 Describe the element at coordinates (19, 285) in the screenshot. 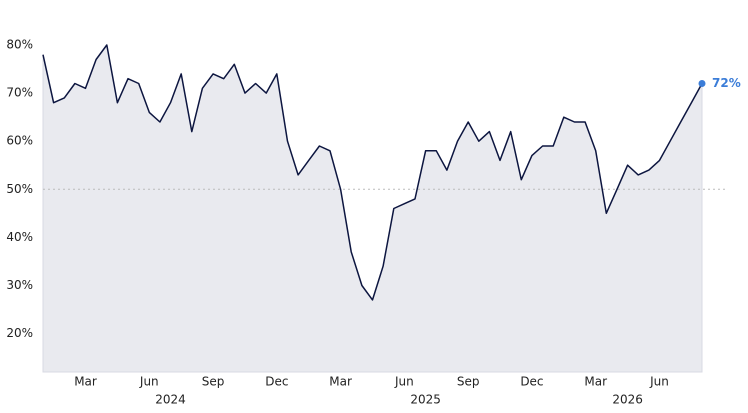

I see `y-tick-label: 30%` at that location.